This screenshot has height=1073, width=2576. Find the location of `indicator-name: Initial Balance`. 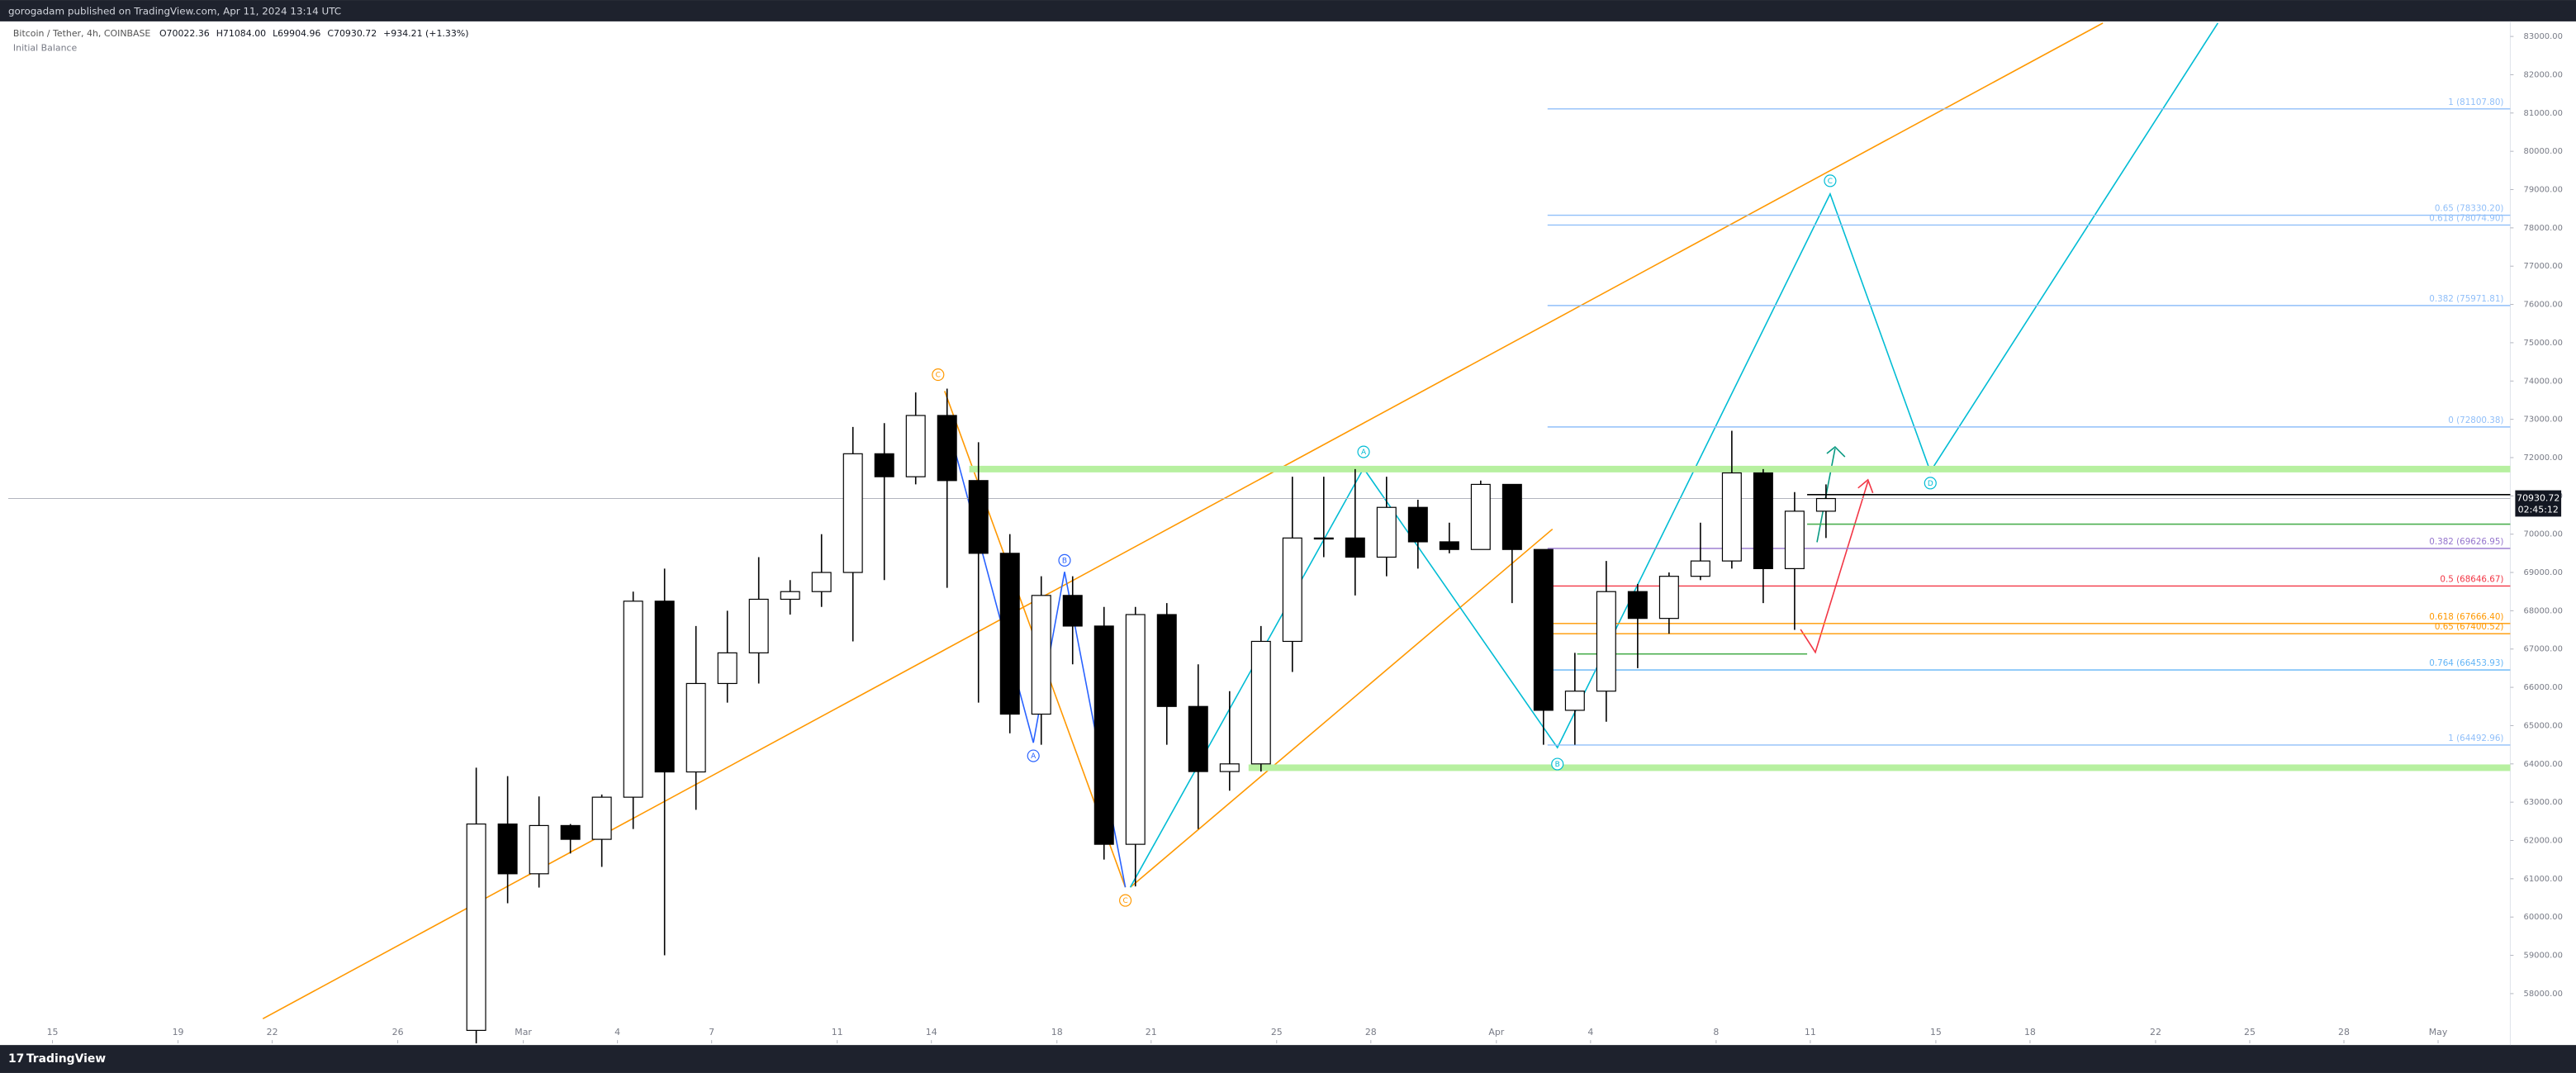

indicator-name: Initial Balance is located at coordinates (45, 49).